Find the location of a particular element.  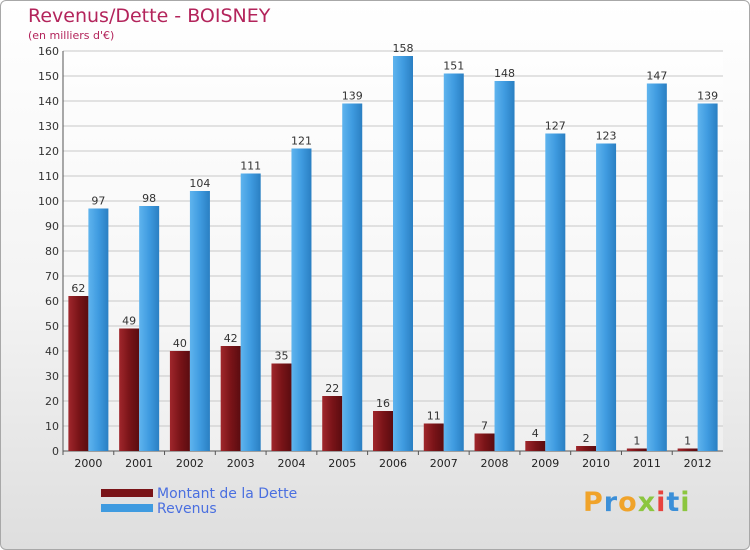

logo-letter: x is located at coordinates (647, 502).